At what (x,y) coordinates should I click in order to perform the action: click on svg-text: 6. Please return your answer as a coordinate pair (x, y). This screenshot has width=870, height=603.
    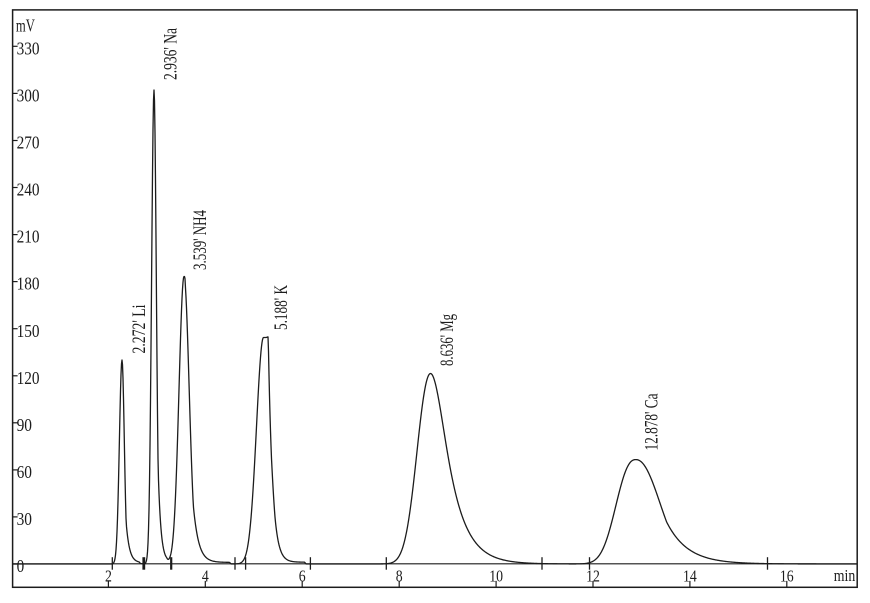
    Looking at the image, I should click on (302, 576).